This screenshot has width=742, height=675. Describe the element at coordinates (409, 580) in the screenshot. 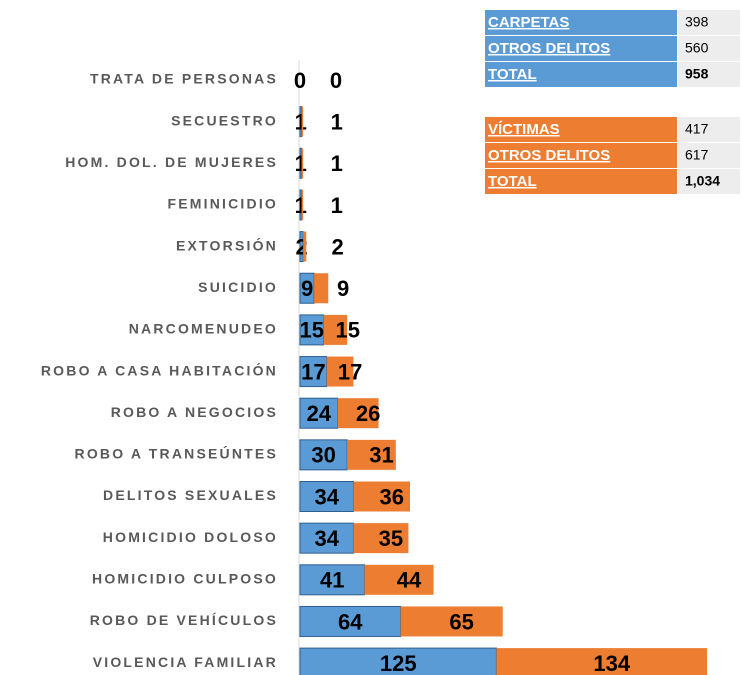

I see `value-label: 44` at that location.